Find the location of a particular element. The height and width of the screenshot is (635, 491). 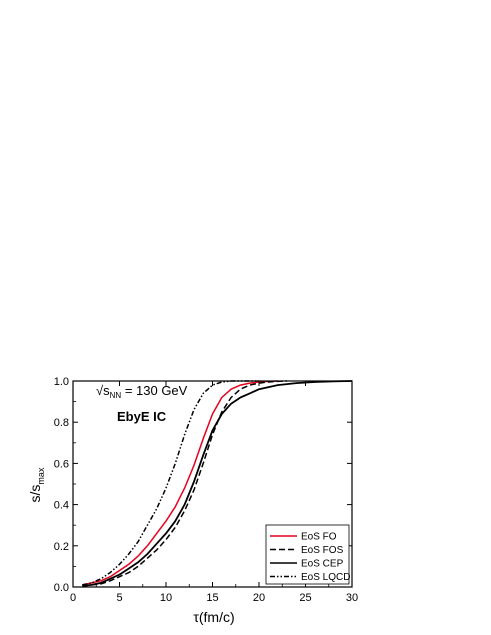

series-line-eos-lqcd is located at coordinates (170, 483).